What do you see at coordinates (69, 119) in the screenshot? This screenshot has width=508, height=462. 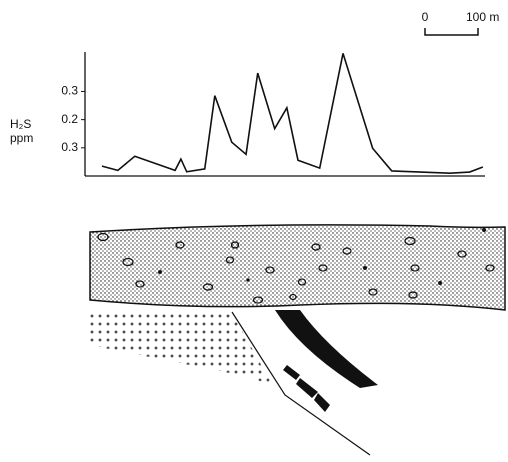 I see `y-tick-label: 0.2` at bounding box center [69, 119].